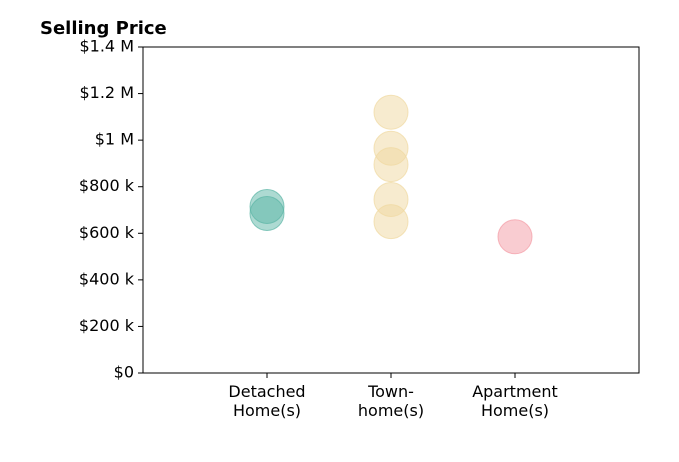 Image resolution: width=679 pixels, height=462 pixels. What do you see at coordinates (103, 28) in the screenshot?
I see `chart-title: Selling Price` at bounding box center [103, 28].